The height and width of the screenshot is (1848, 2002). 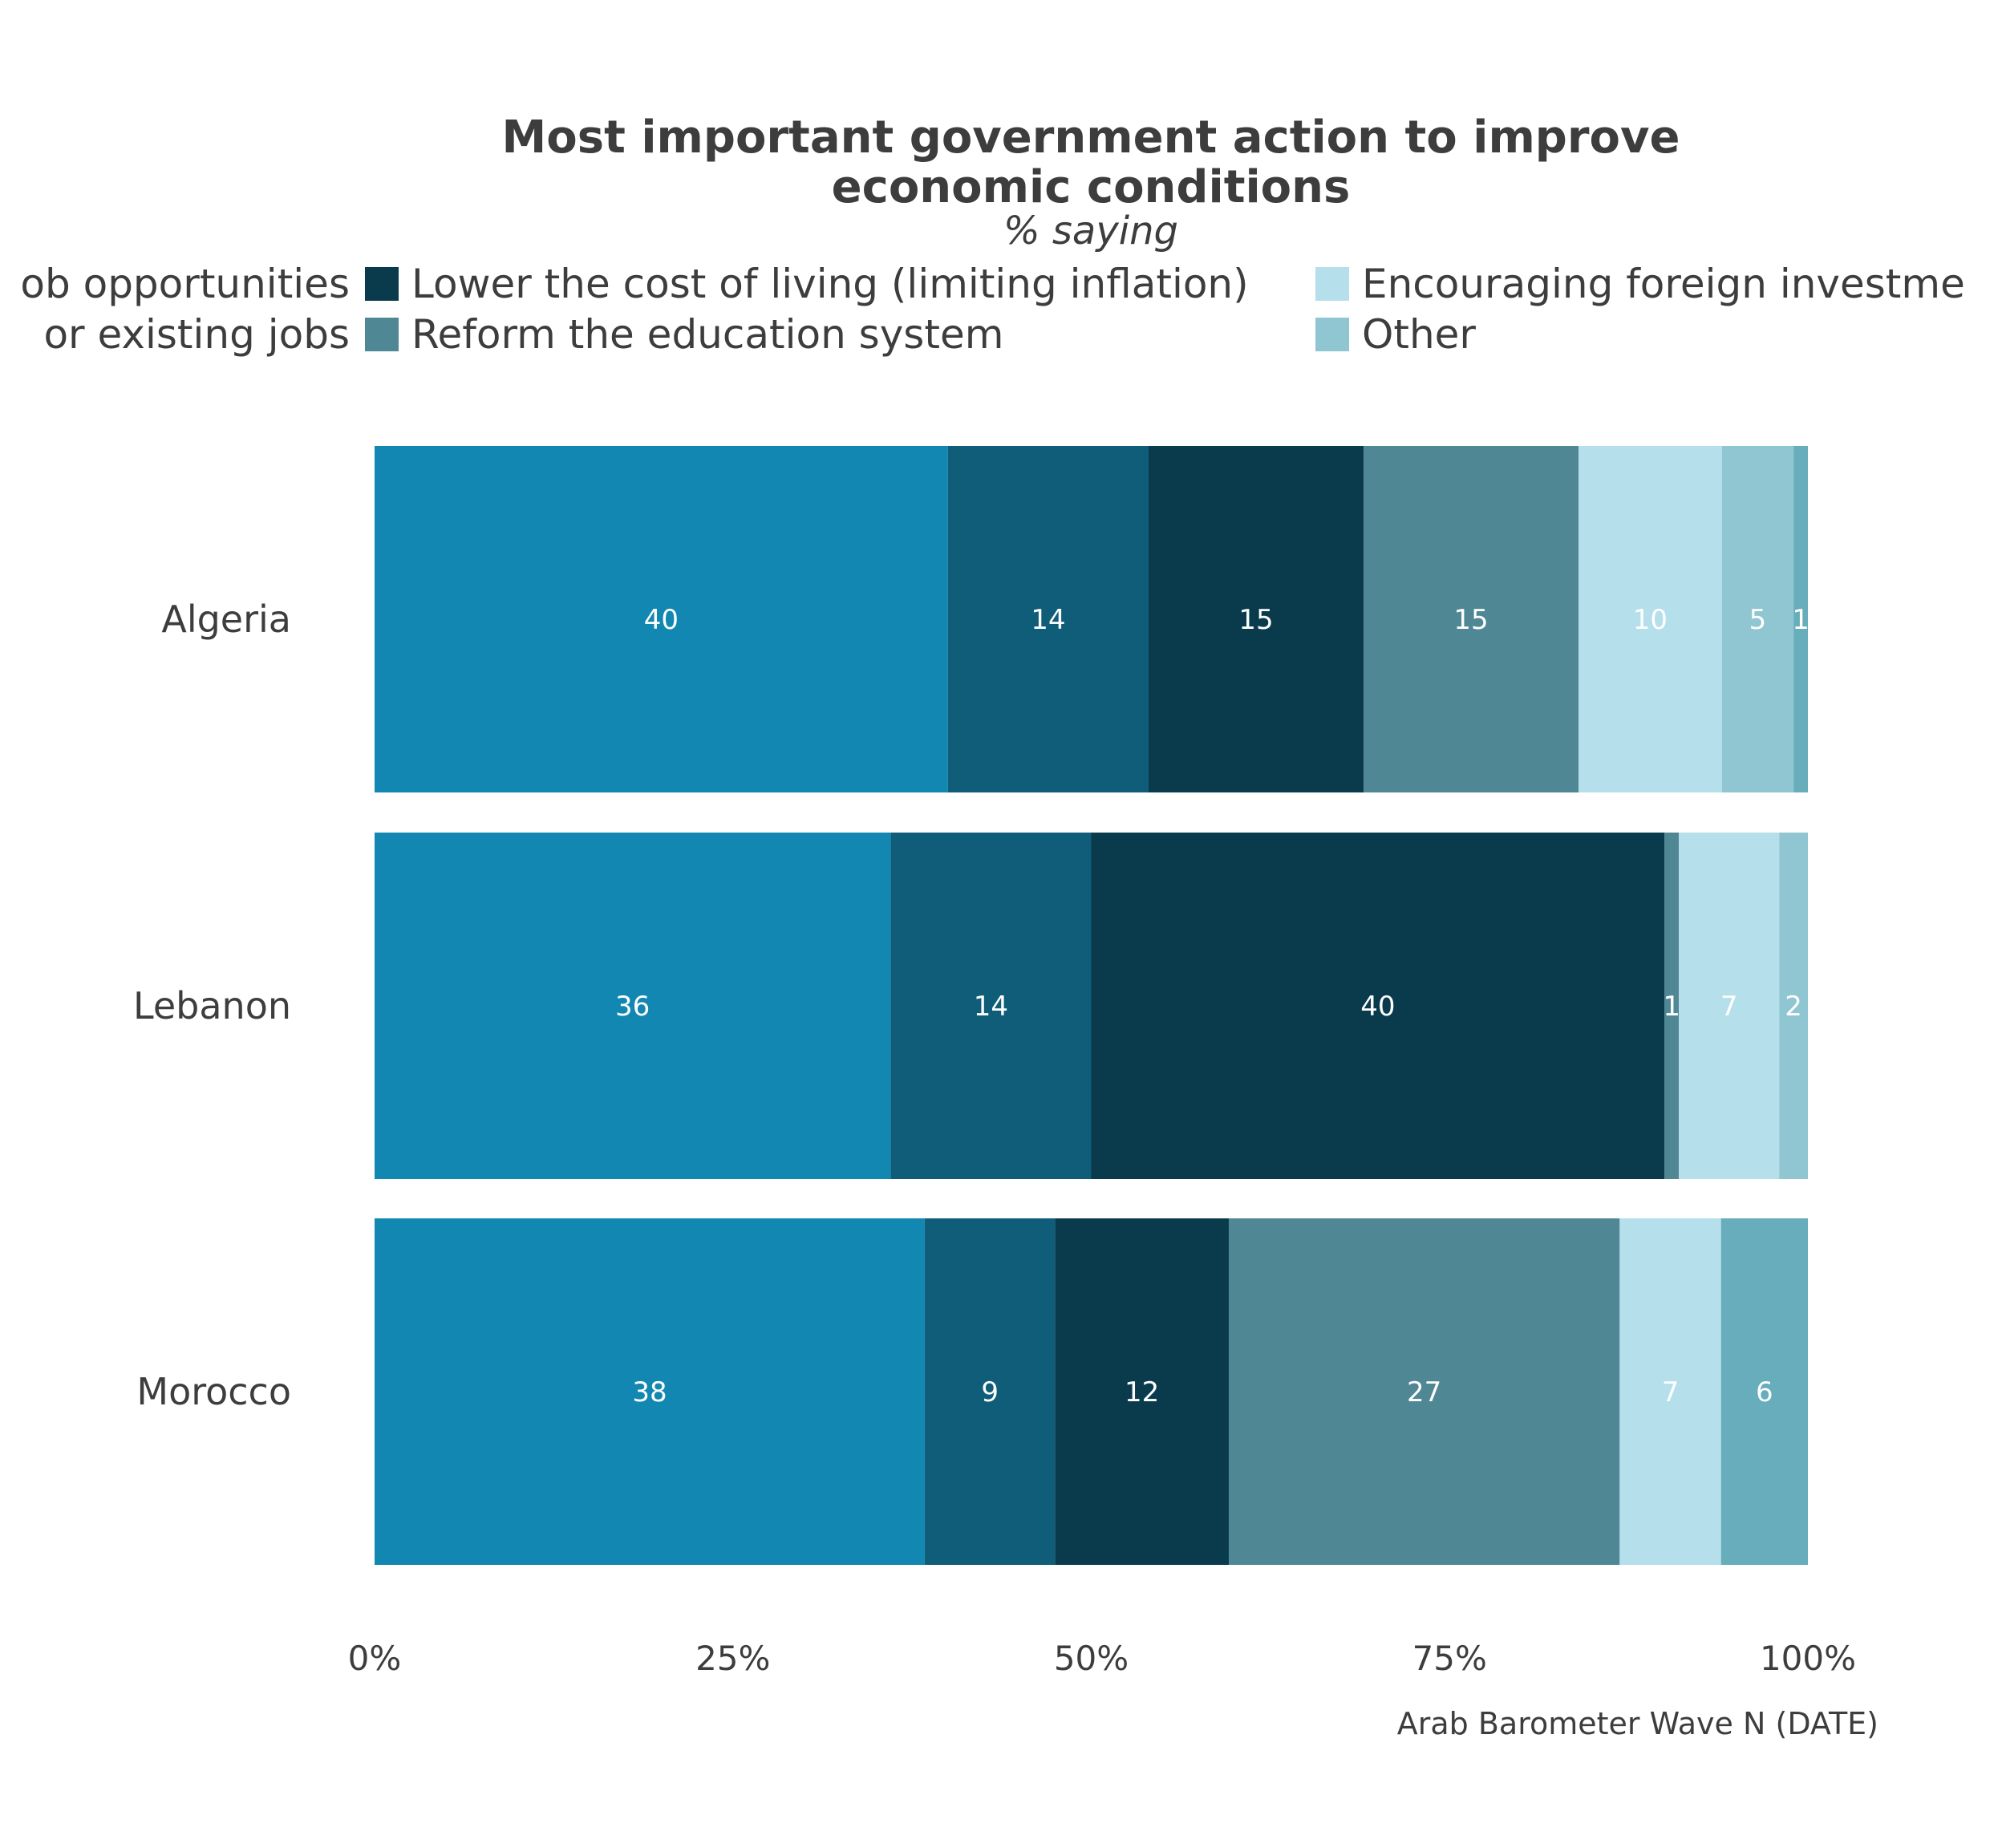 I want to click on bar-row-lebanon: 36 14 40 1 7 2, so click(x=1091, y=1006).